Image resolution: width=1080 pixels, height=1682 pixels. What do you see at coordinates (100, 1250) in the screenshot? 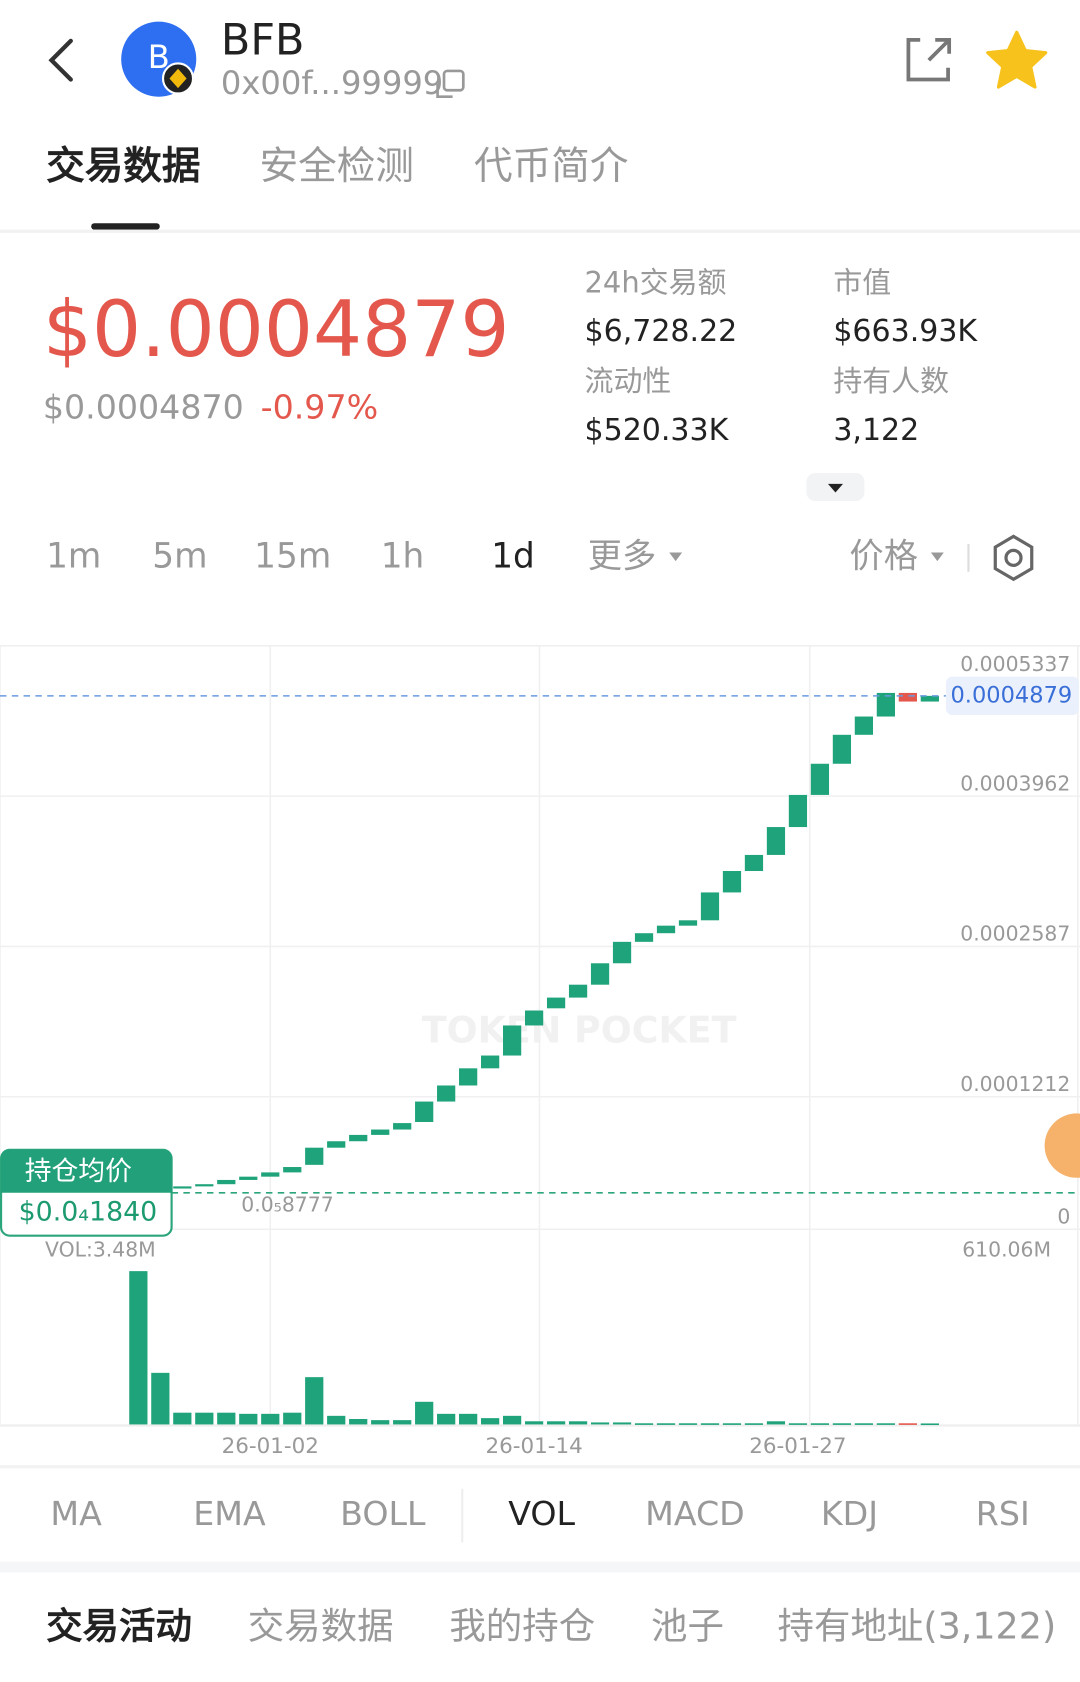
I see `volume-label: VOL:3.48M` at bounding box center [100, 1250].